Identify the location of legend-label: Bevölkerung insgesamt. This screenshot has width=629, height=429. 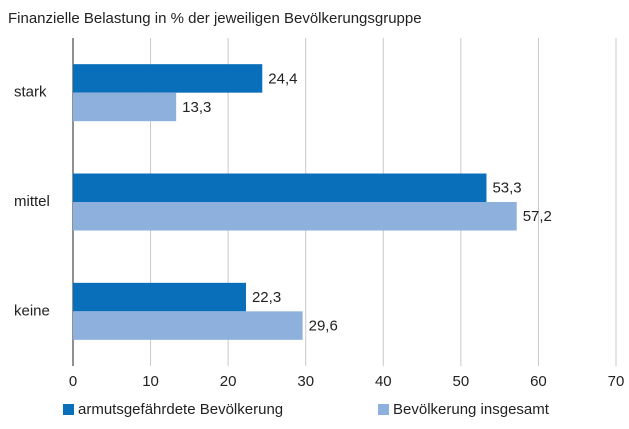
(471, 409).